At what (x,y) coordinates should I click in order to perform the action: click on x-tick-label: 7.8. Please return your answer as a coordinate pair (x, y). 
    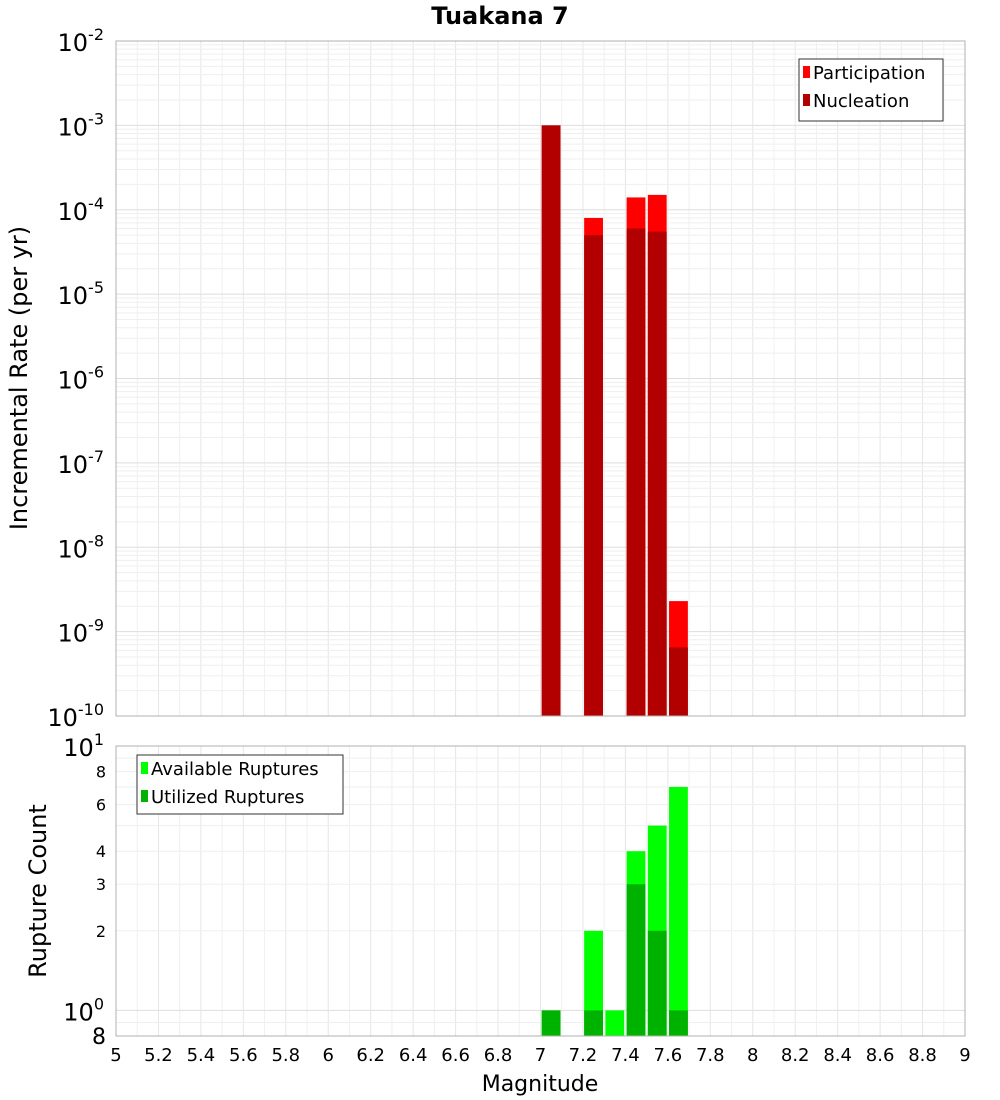
    Looking at the image, I should click on (710, 1055).